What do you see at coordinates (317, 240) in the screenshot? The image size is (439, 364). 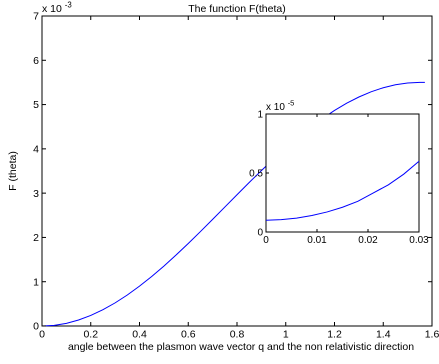 I see `inset-x-tick-label: 0.01` at bounding box center [317, 240].